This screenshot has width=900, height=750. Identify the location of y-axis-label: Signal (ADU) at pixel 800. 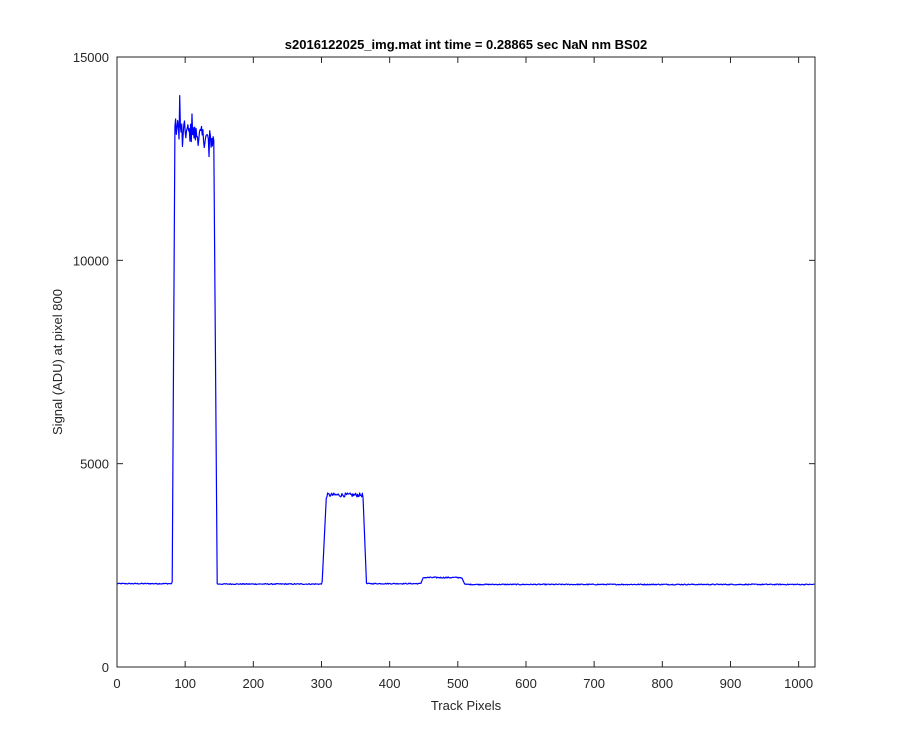
(57, 362).